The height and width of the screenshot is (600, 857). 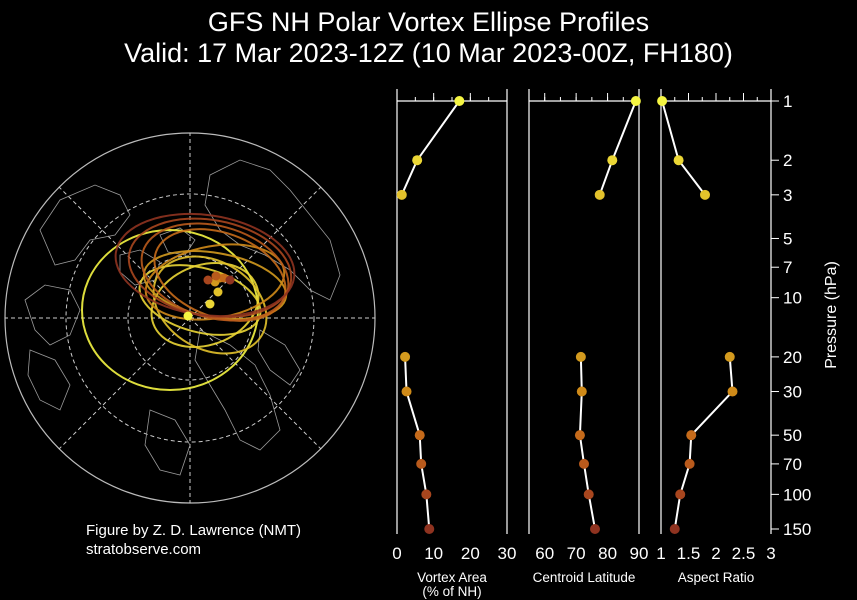 What do you see at coordinates (470, 553) in the screenshot?
I see `x-tick-label: 20` at bounding box center [470, 553].